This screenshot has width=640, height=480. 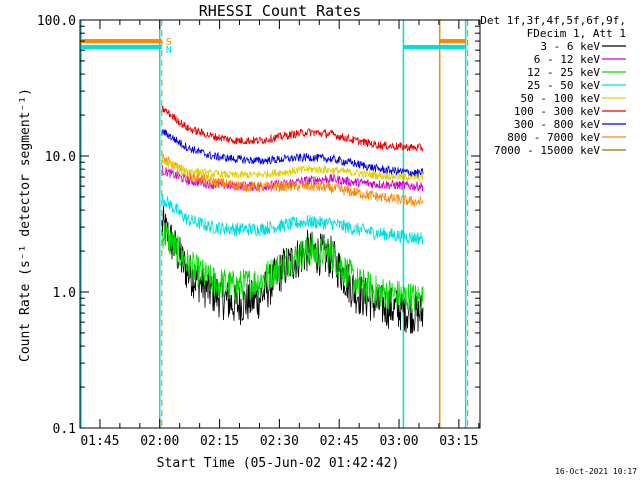 I want to click on legend-label-8: 800 - 7000 keV, so click(x=553, y=137).